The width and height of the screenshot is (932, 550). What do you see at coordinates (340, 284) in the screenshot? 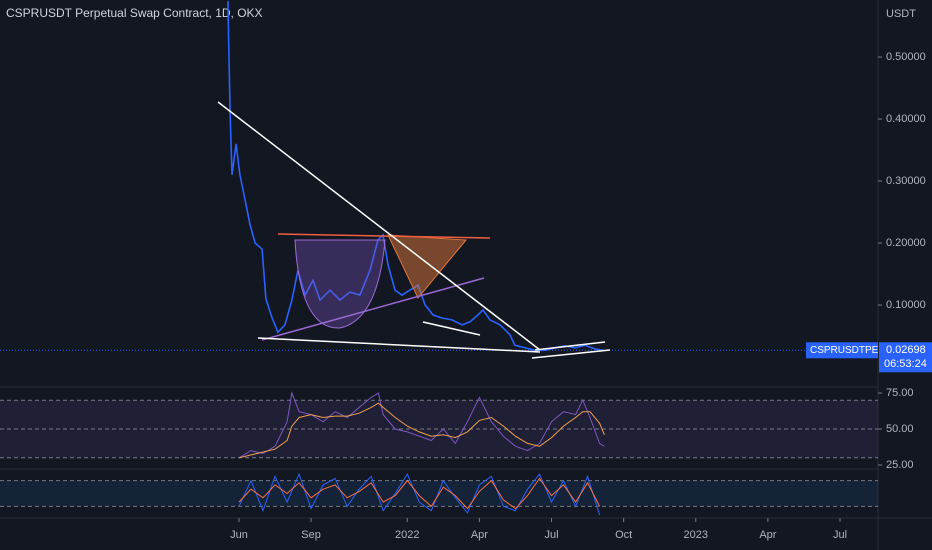
I see `cup-drawing` at bounding box center [340, 284].